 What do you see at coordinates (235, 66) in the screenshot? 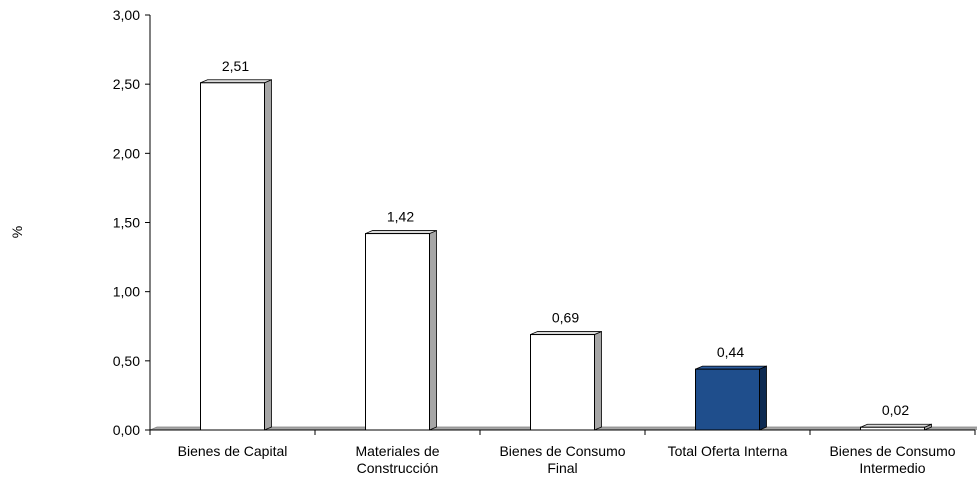
I see `data-label: 2,51` at bounding box center [235, 66].